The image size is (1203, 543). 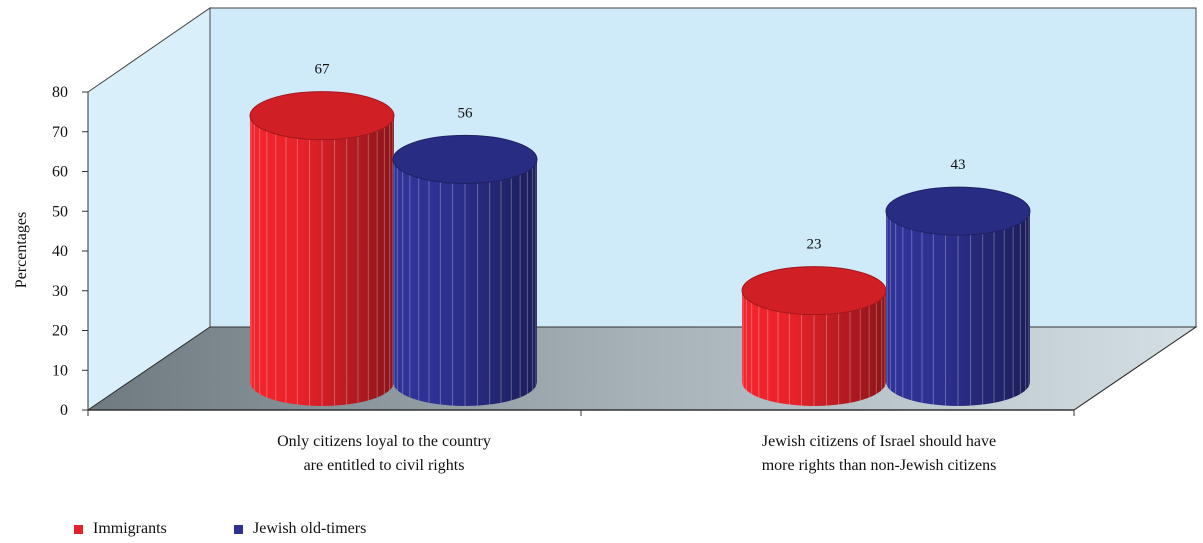 I want to click on y-tick-label: 40, so click(x=60, y=251).